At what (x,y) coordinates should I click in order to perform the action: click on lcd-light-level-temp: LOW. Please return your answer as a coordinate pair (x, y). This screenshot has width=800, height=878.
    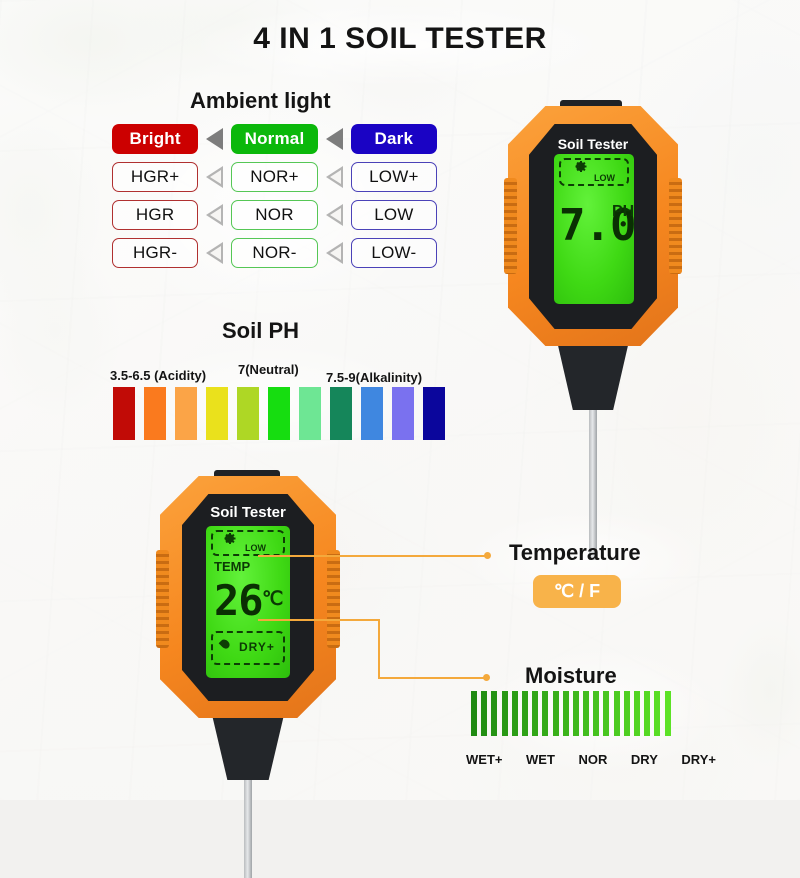
    Looking at the image, I should click on (255, 548).